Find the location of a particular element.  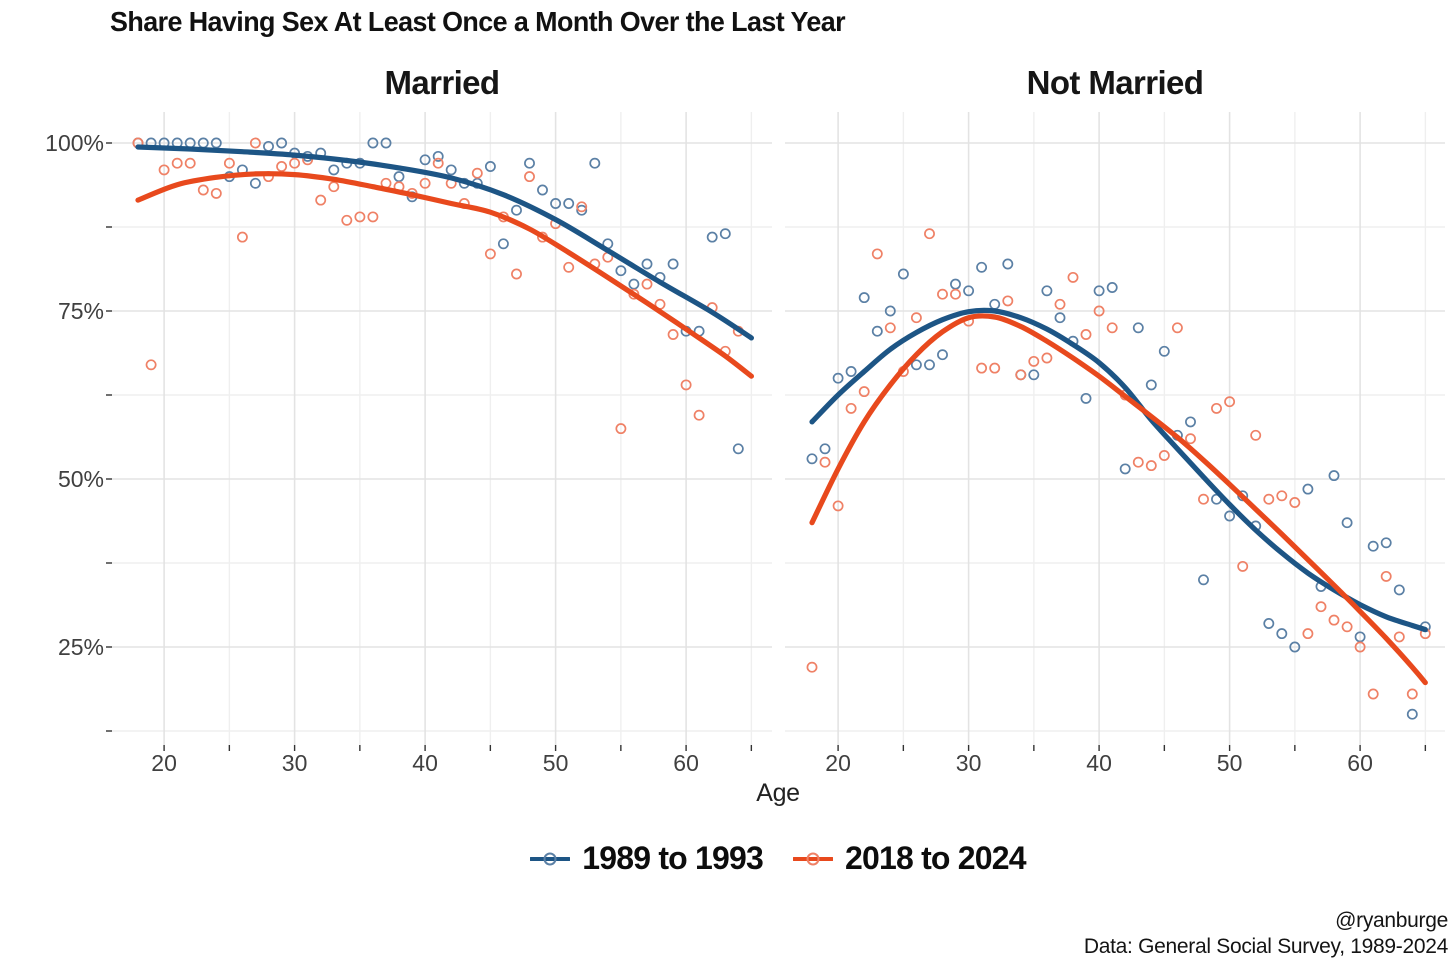

legend-label-2018-2024: 2018 to 2024 is located at coordinates (936, 858).